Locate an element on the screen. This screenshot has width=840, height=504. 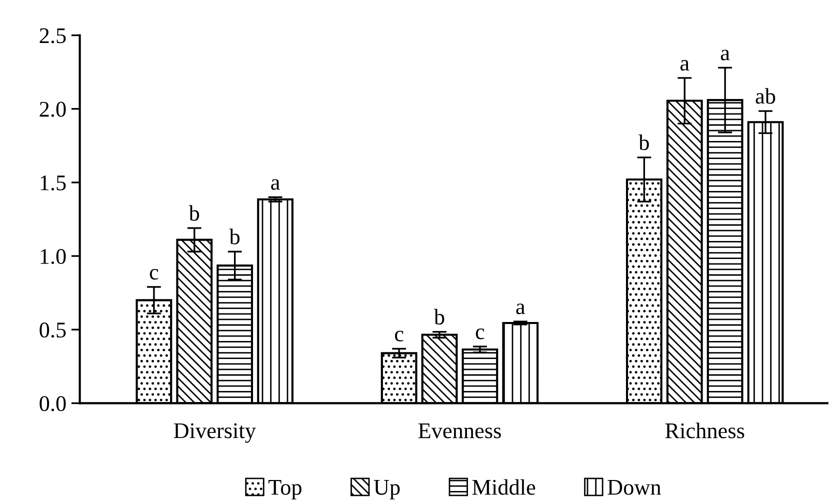
y-tick-label: 1.5 is located at coordinates (53, 182).